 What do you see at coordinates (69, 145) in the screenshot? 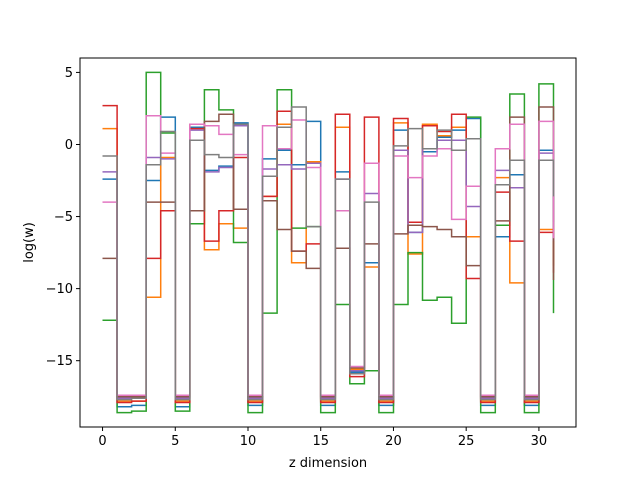
I see `y-tick-label: 0` at bounding box center [69, 145].